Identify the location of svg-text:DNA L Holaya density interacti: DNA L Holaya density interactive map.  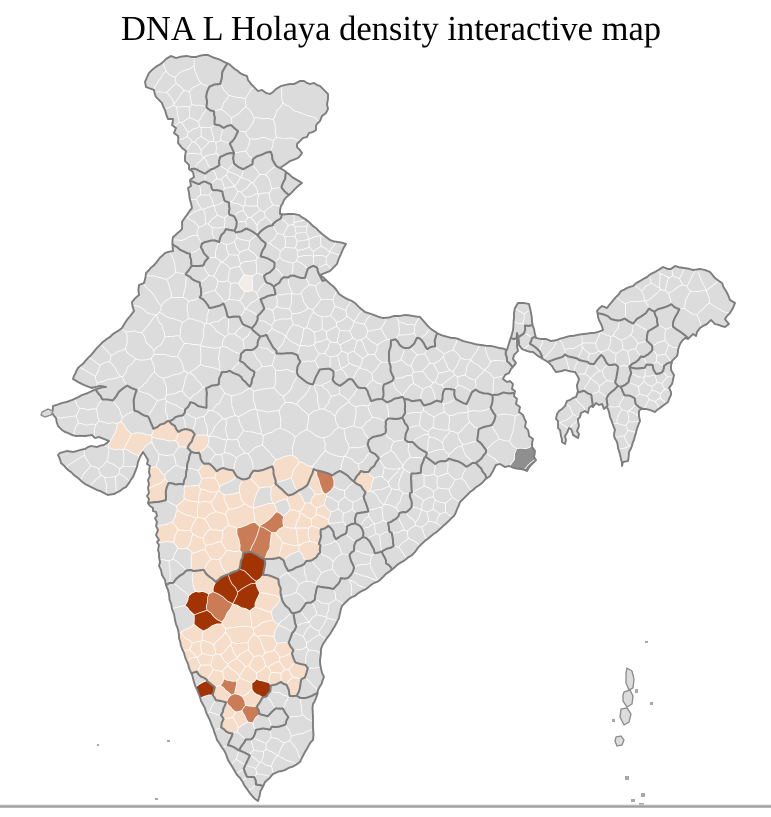
(391, 29).